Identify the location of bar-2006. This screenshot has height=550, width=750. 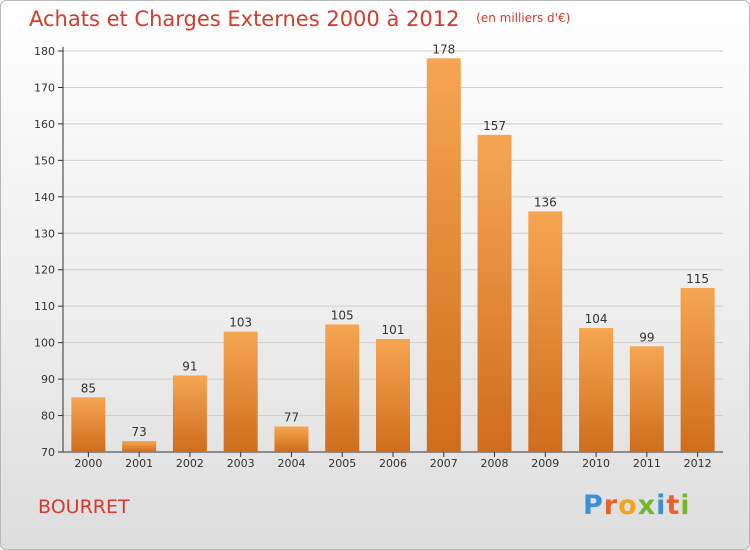
(393, 395).